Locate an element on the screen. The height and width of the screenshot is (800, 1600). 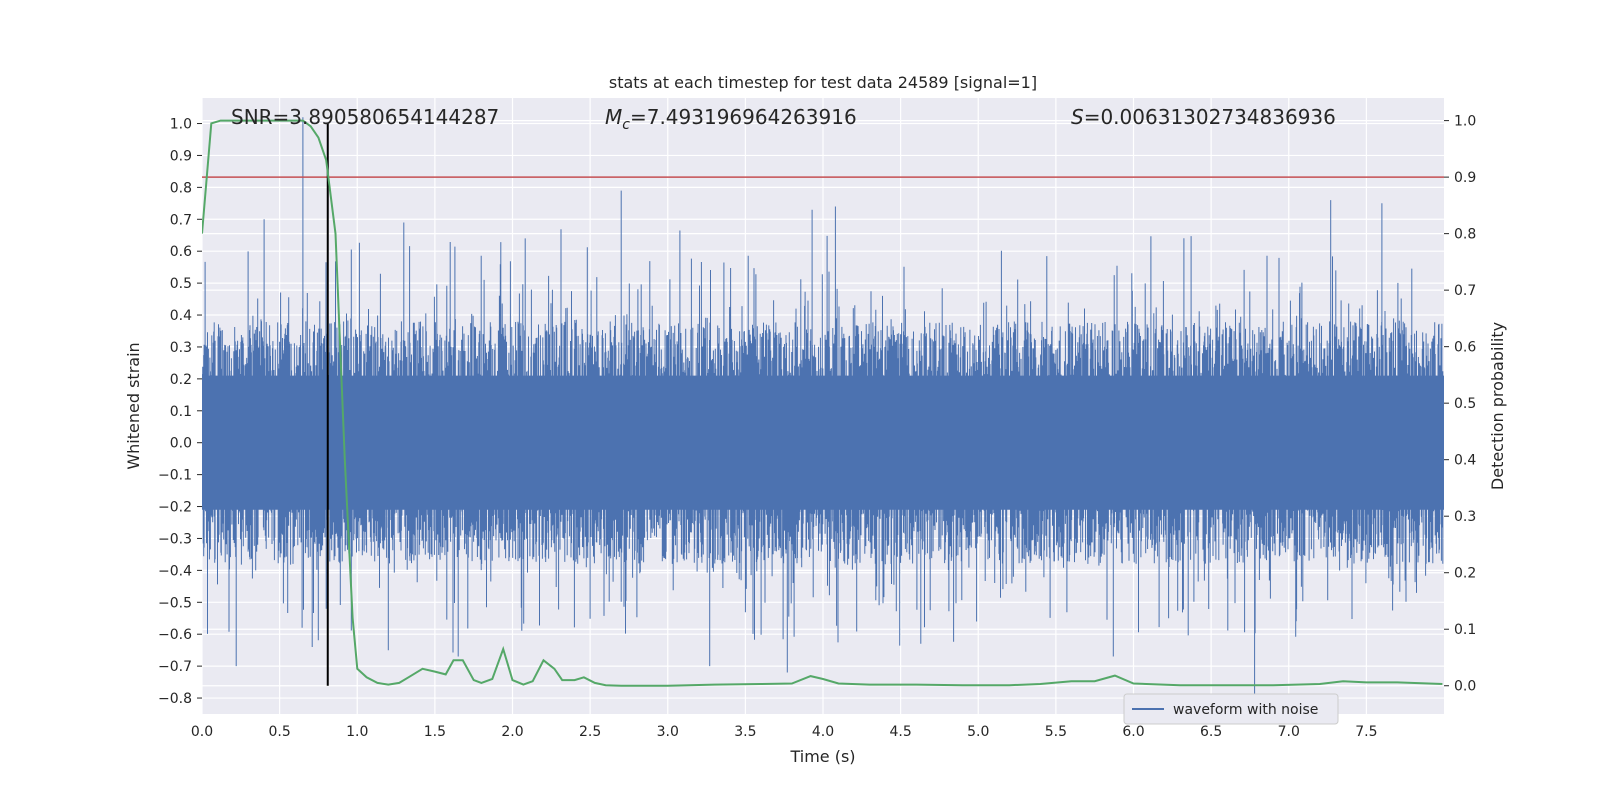
x-tick-label: 3.5 is located at coordinates (745, 732).